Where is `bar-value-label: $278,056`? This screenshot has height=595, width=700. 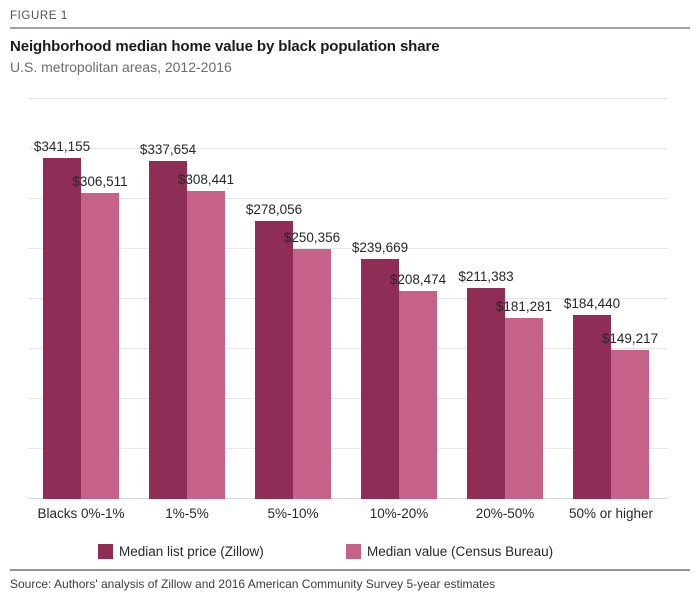 bar-value-label: $278,056 is located at coordinates (274, 209).